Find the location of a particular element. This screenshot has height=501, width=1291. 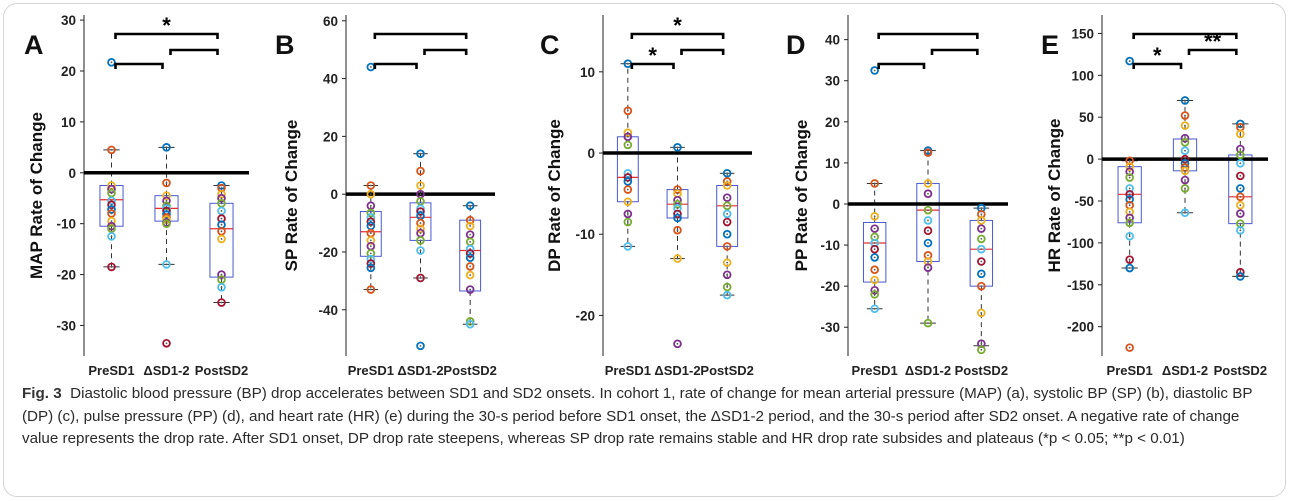

y-tick-label: -150 is located at coordinates (1080, 285).